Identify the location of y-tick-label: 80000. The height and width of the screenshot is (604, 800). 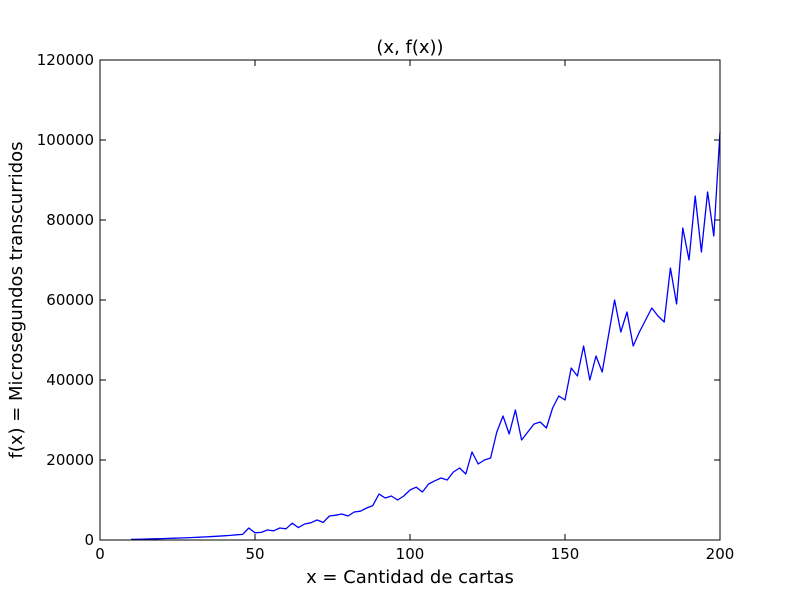
(70, 220).